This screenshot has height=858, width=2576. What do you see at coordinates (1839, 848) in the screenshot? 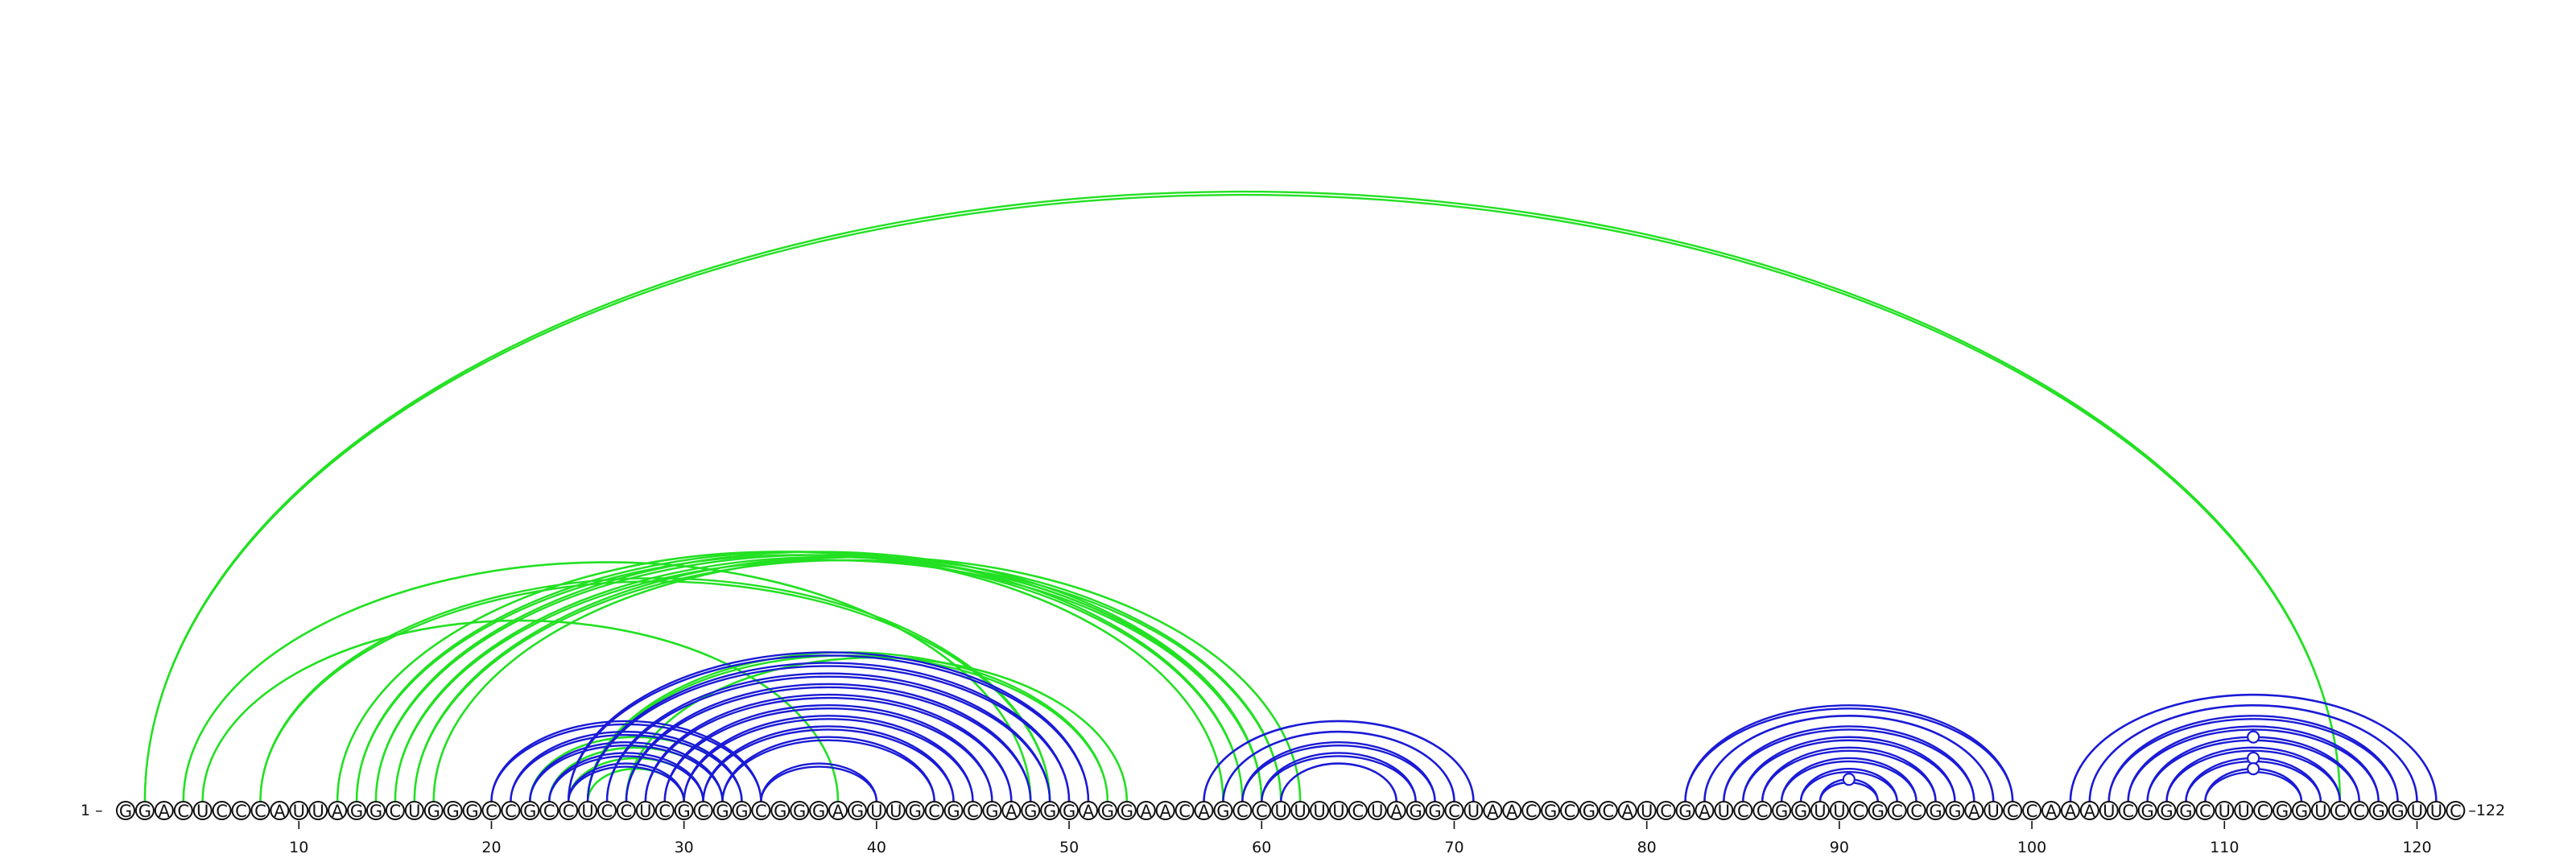
I see `tick-label: 90` at bounding box center [1839, 848].